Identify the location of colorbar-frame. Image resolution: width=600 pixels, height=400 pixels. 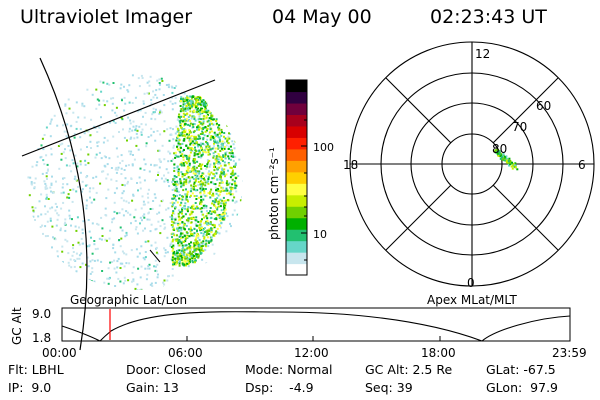
(296, 177).